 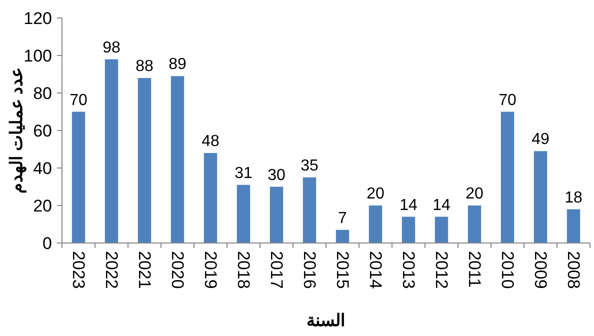 What do you see at coordinates (309, 270) in the screenshot?
I see `x-tick-label: 2016` at bounding box center [309, 270].